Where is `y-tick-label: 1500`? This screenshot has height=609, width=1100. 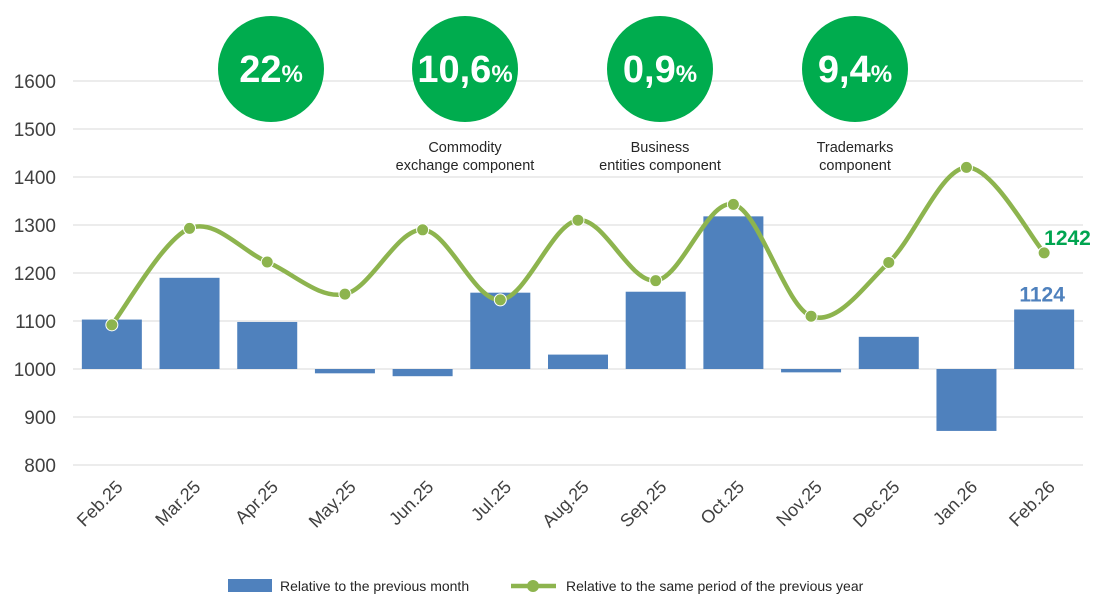
y-tick-label: 1500 is located at coordinates (35, 130).